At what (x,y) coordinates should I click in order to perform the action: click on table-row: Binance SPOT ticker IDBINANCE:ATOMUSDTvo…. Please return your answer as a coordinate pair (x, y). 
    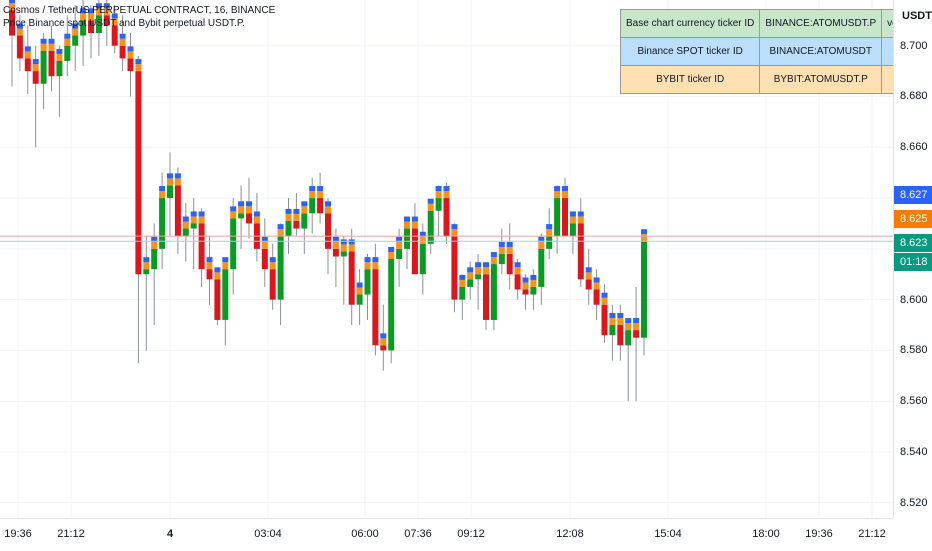
    Looking at the image, I should click on (756, 51).